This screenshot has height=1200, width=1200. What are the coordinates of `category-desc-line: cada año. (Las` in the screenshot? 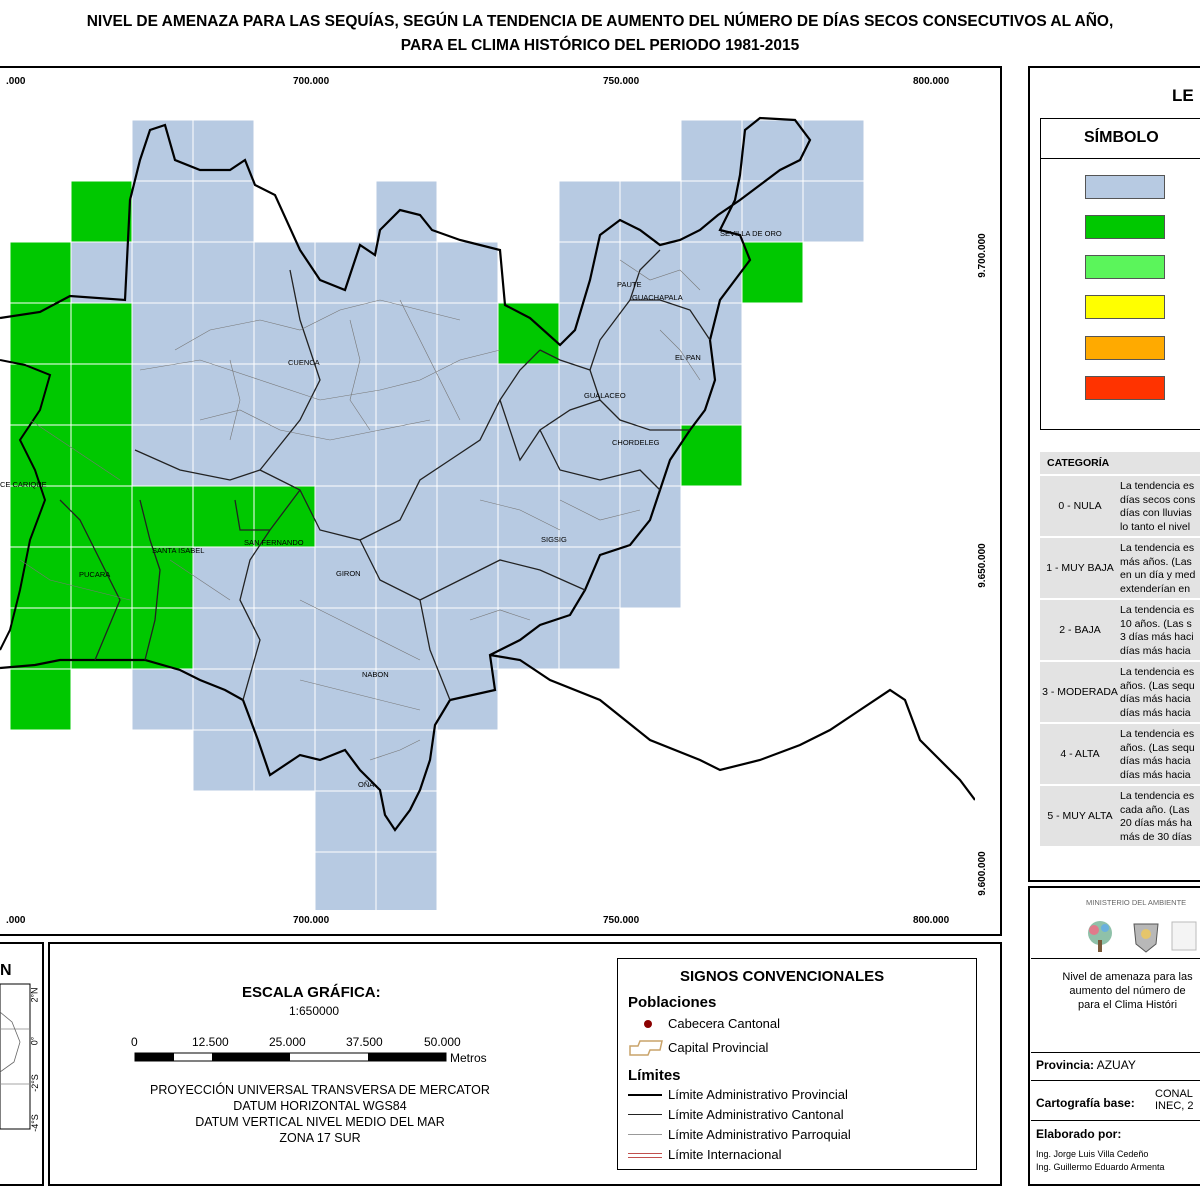 It's located at (1155, 809).